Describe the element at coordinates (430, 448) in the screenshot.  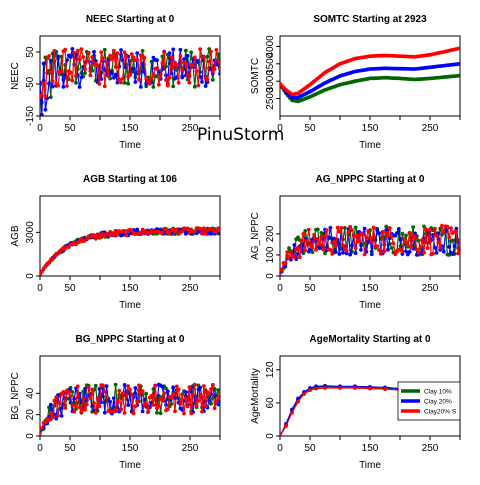
I see `x-tick-label: 250` at that location.